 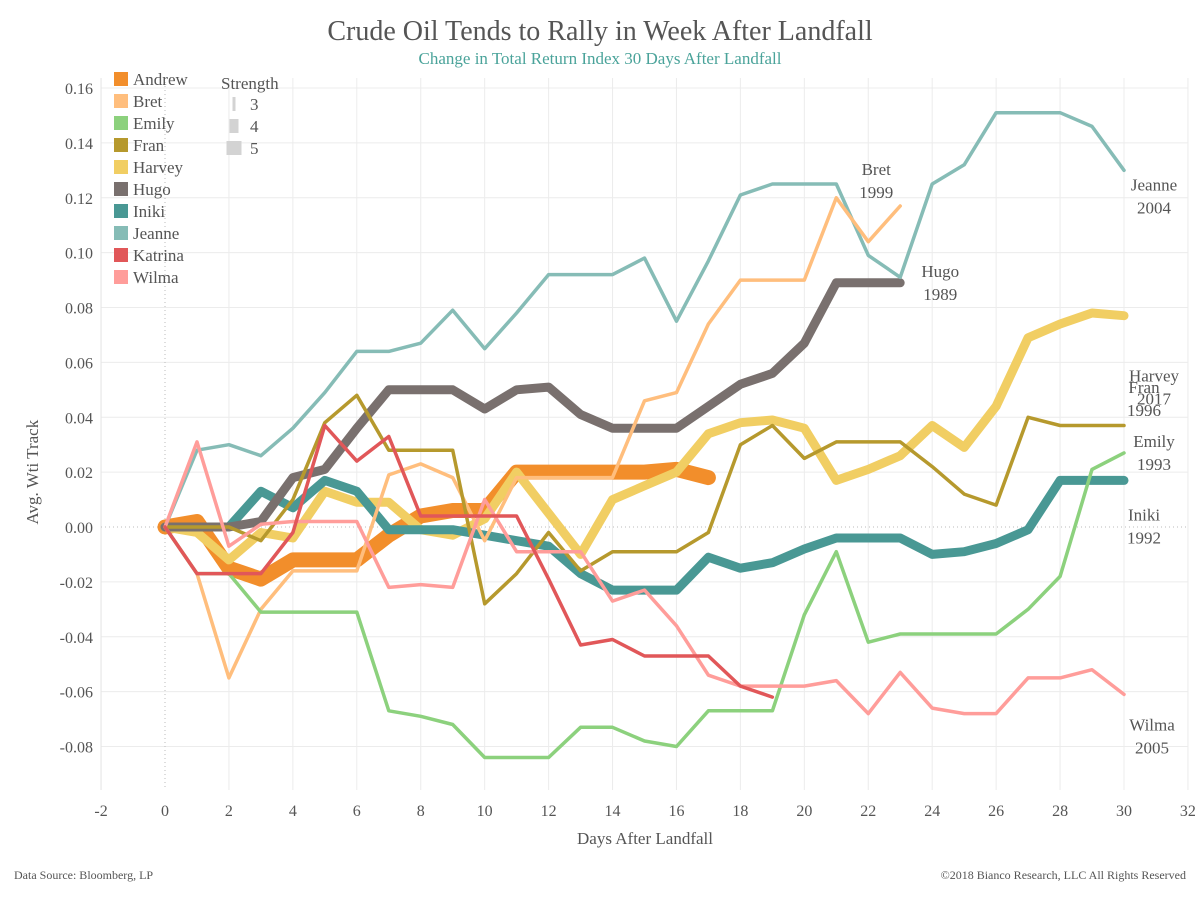 I want to click on legend-swatch-bret, so click(x=121, y=101).